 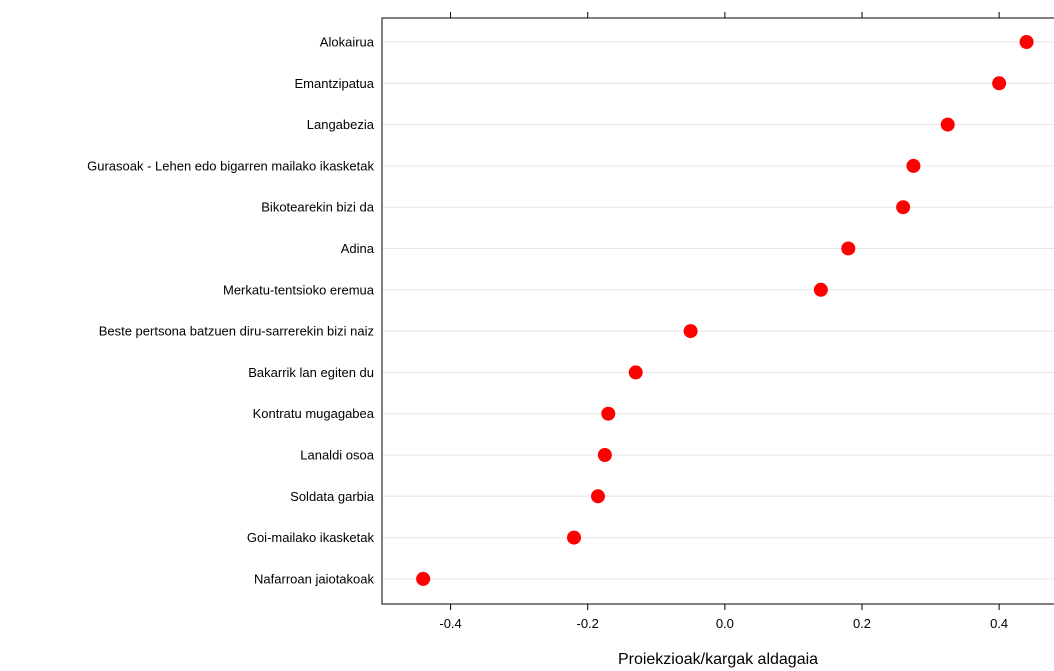 I want to click on category-label: Emantzipatua, so click(x=335, y=83).